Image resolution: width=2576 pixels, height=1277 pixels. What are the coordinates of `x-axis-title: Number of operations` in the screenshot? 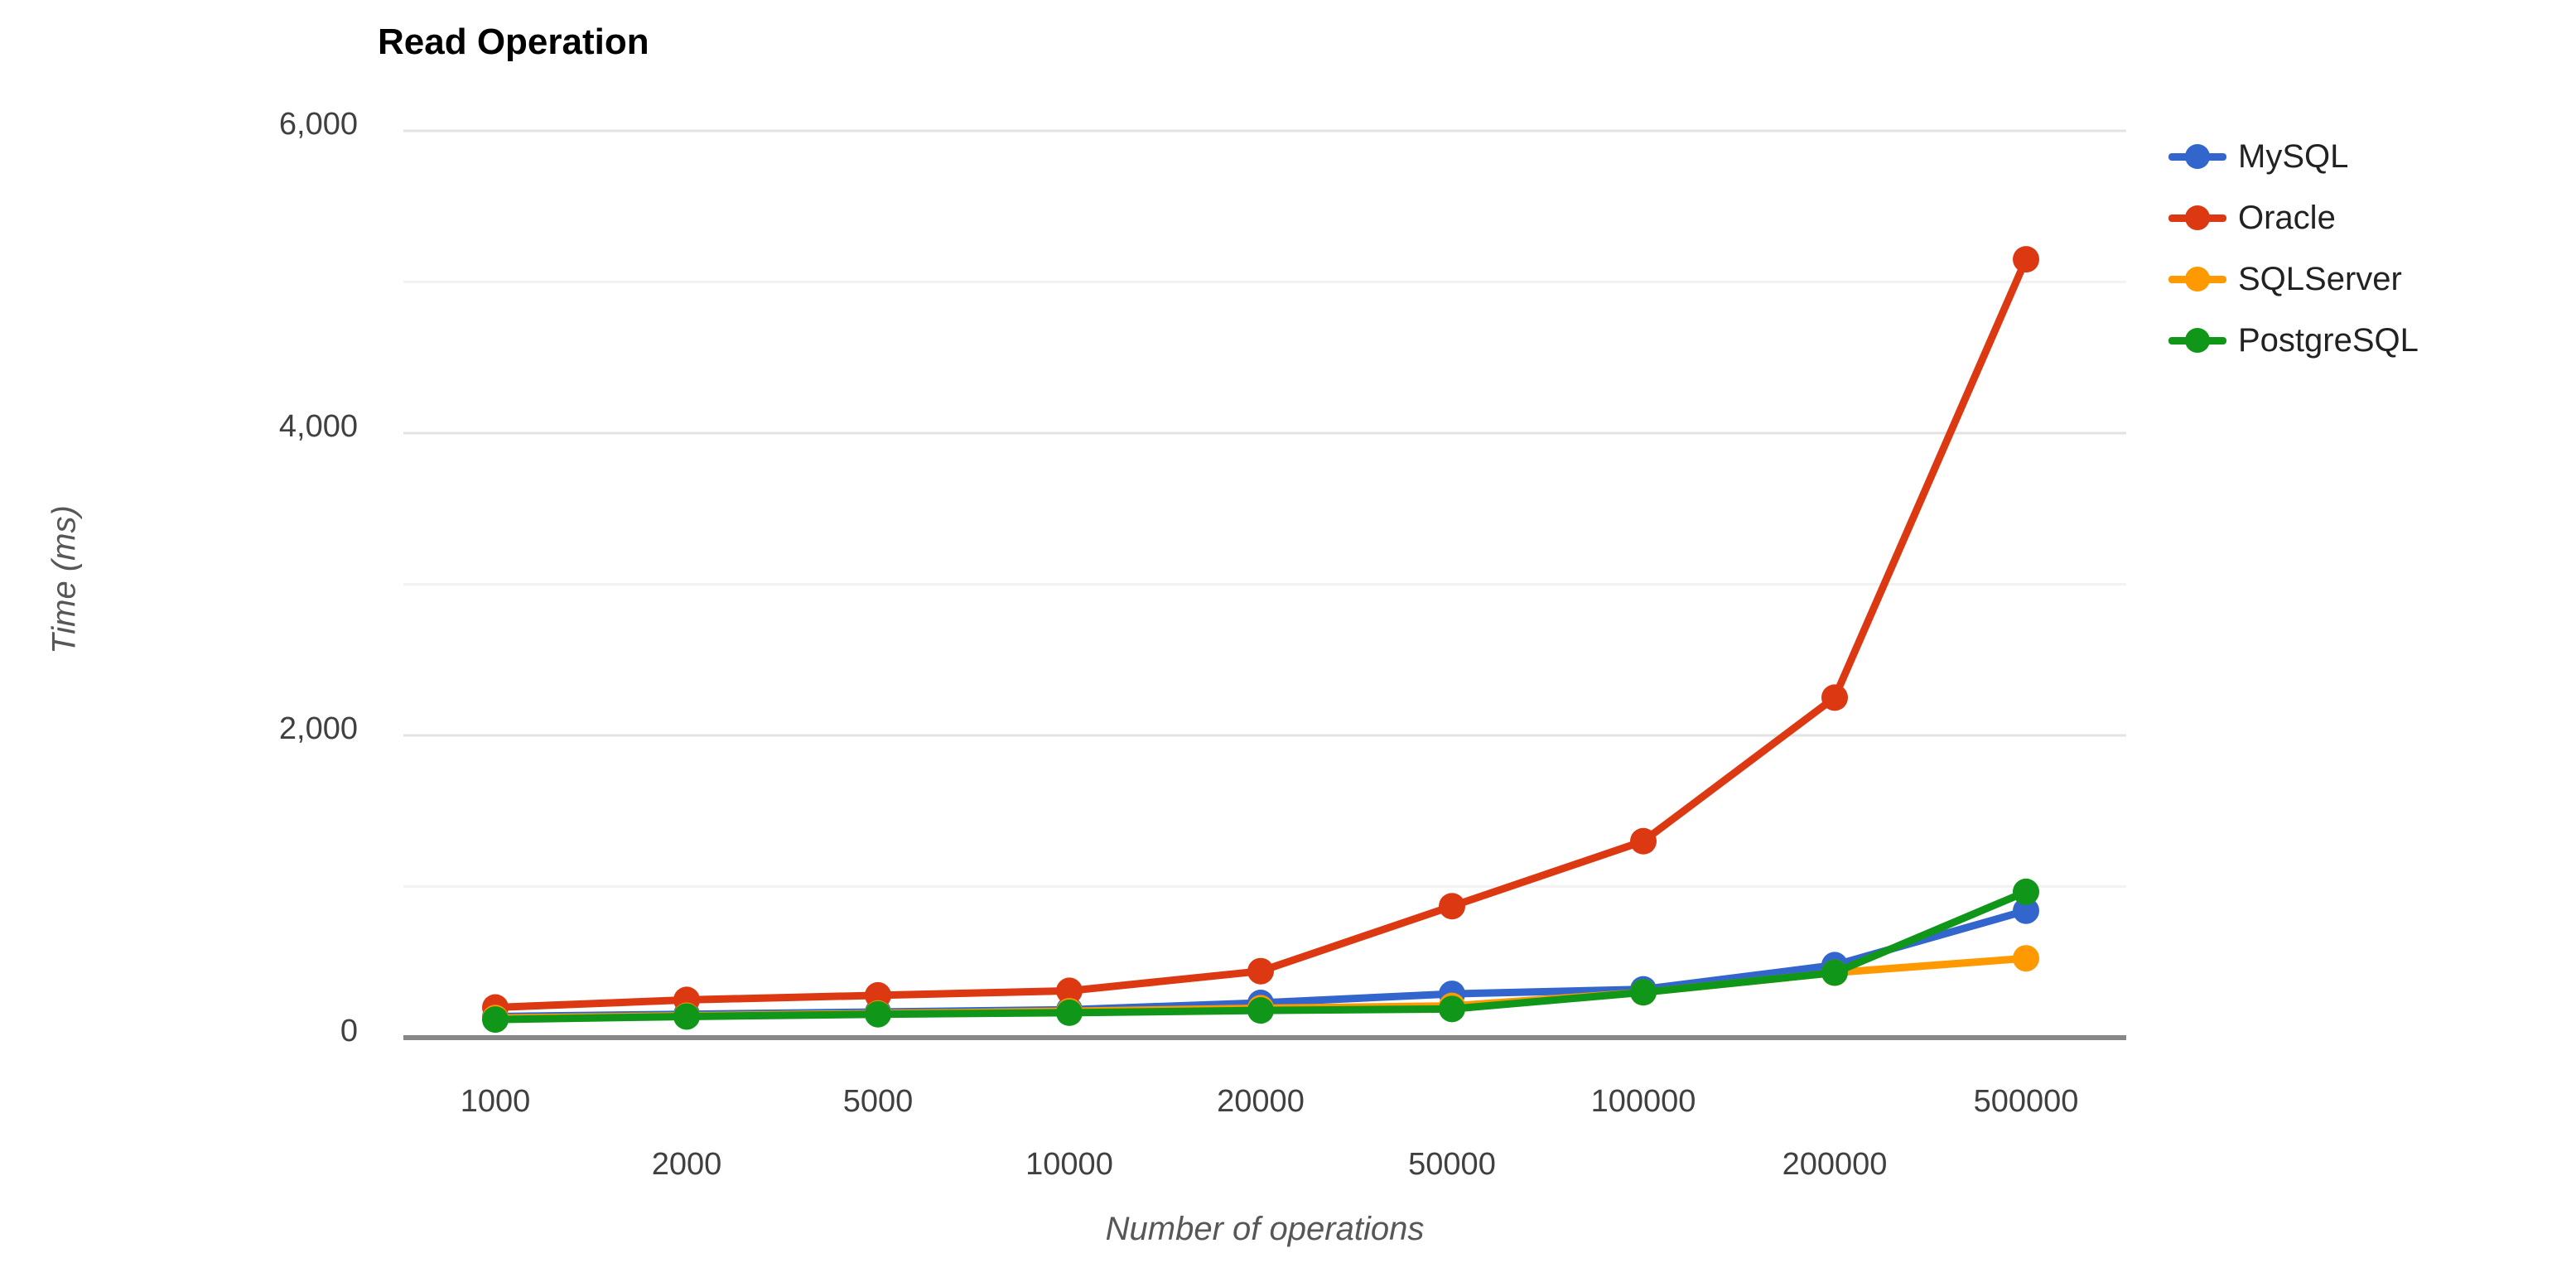 It's located at (1265, 1229).